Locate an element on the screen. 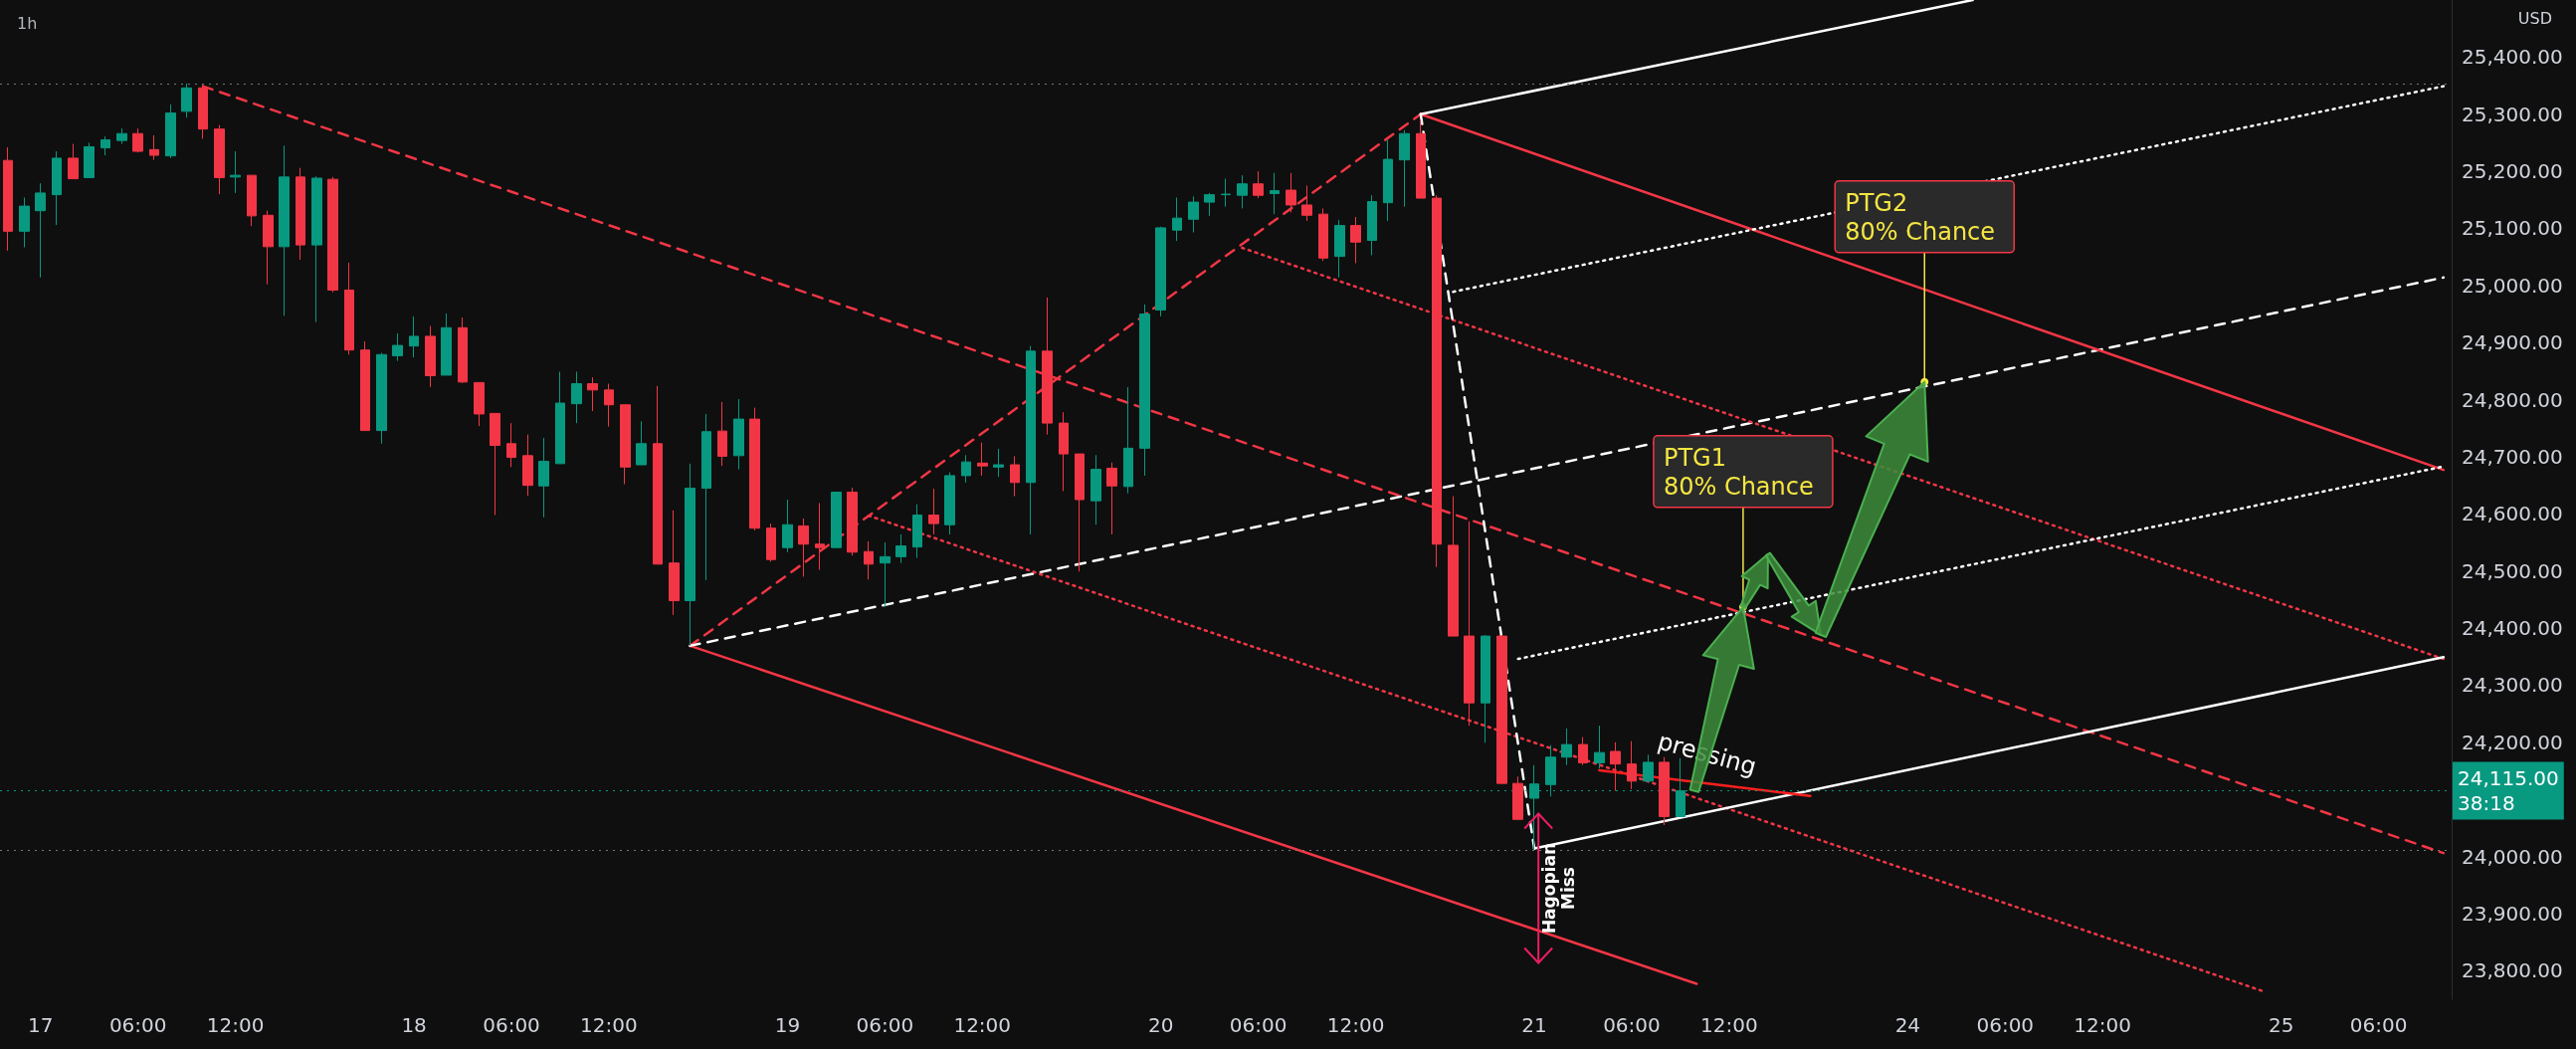 The width and height of the screenshot is (2576, 1049). y-tick-label: 24,000.00 is located at coordinates (2512, 856).